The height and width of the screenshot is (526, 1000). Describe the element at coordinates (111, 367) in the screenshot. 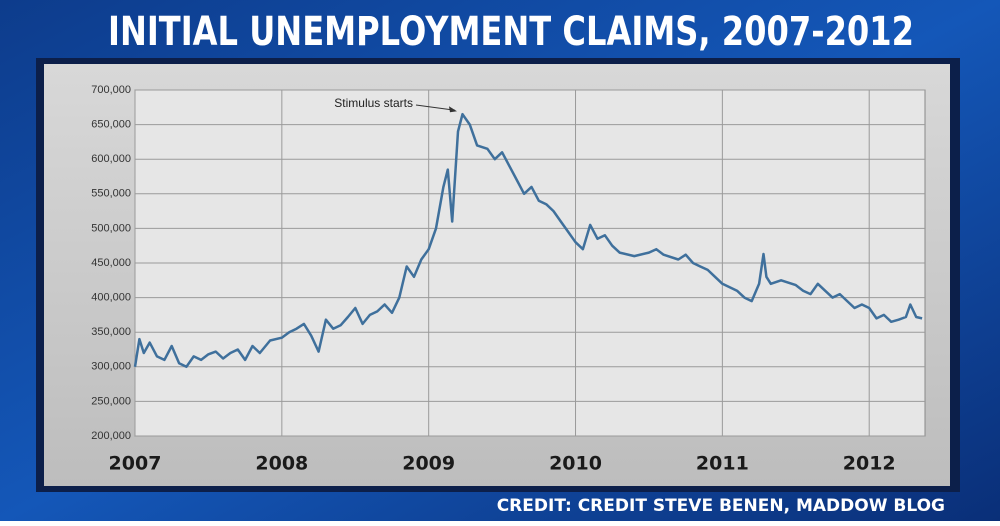

I see `y-tick-label: 300,000` at that location.